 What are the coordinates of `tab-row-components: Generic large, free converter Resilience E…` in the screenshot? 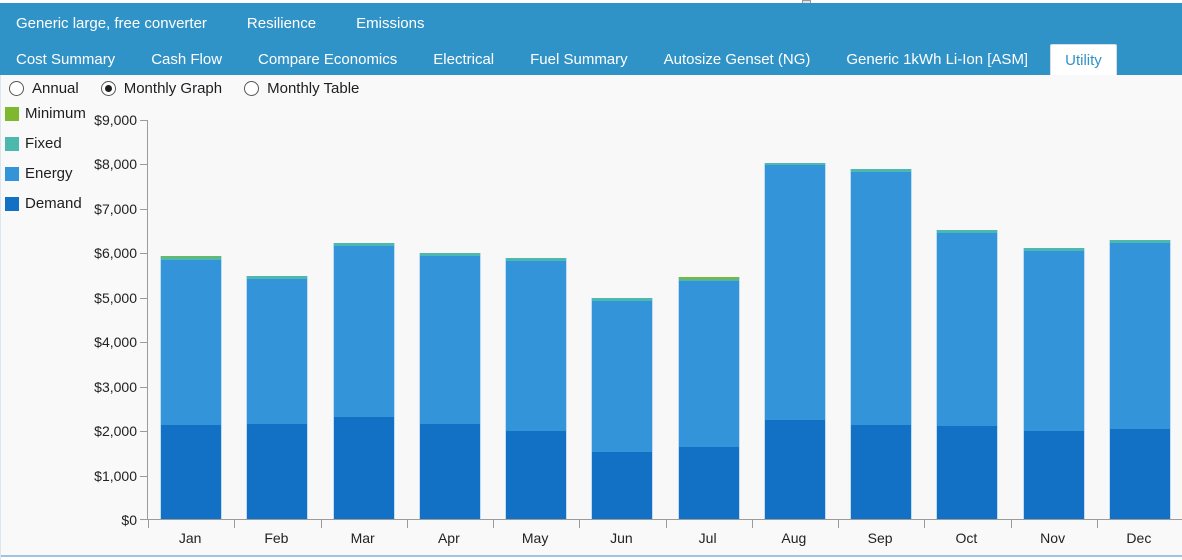 It's located at (591, 23).